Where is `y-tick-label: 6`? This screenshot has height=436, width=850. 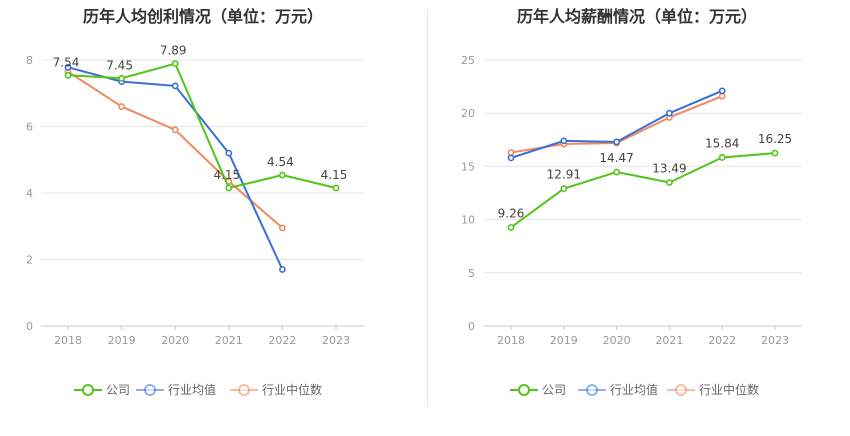
y-tick-label: 6 is located at coordinates (29, 127).